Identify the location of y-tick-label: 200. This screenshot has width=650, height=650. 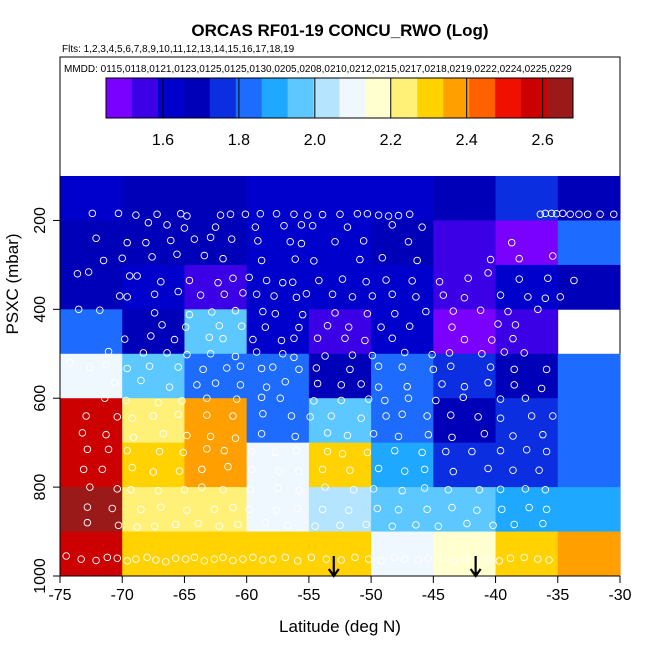
(40, 220).